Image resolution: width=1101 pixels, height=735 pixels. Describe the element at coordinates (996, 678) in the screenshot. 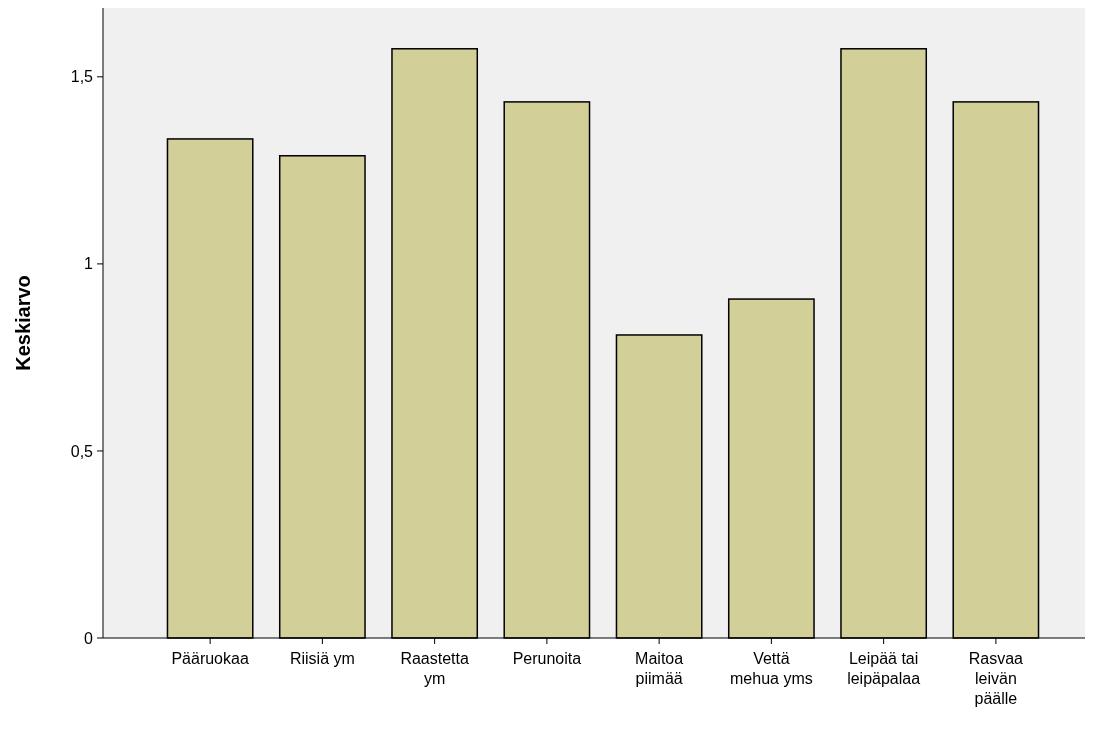

I see `x-tick-label: Rasvaa leivän päälle` at that location.